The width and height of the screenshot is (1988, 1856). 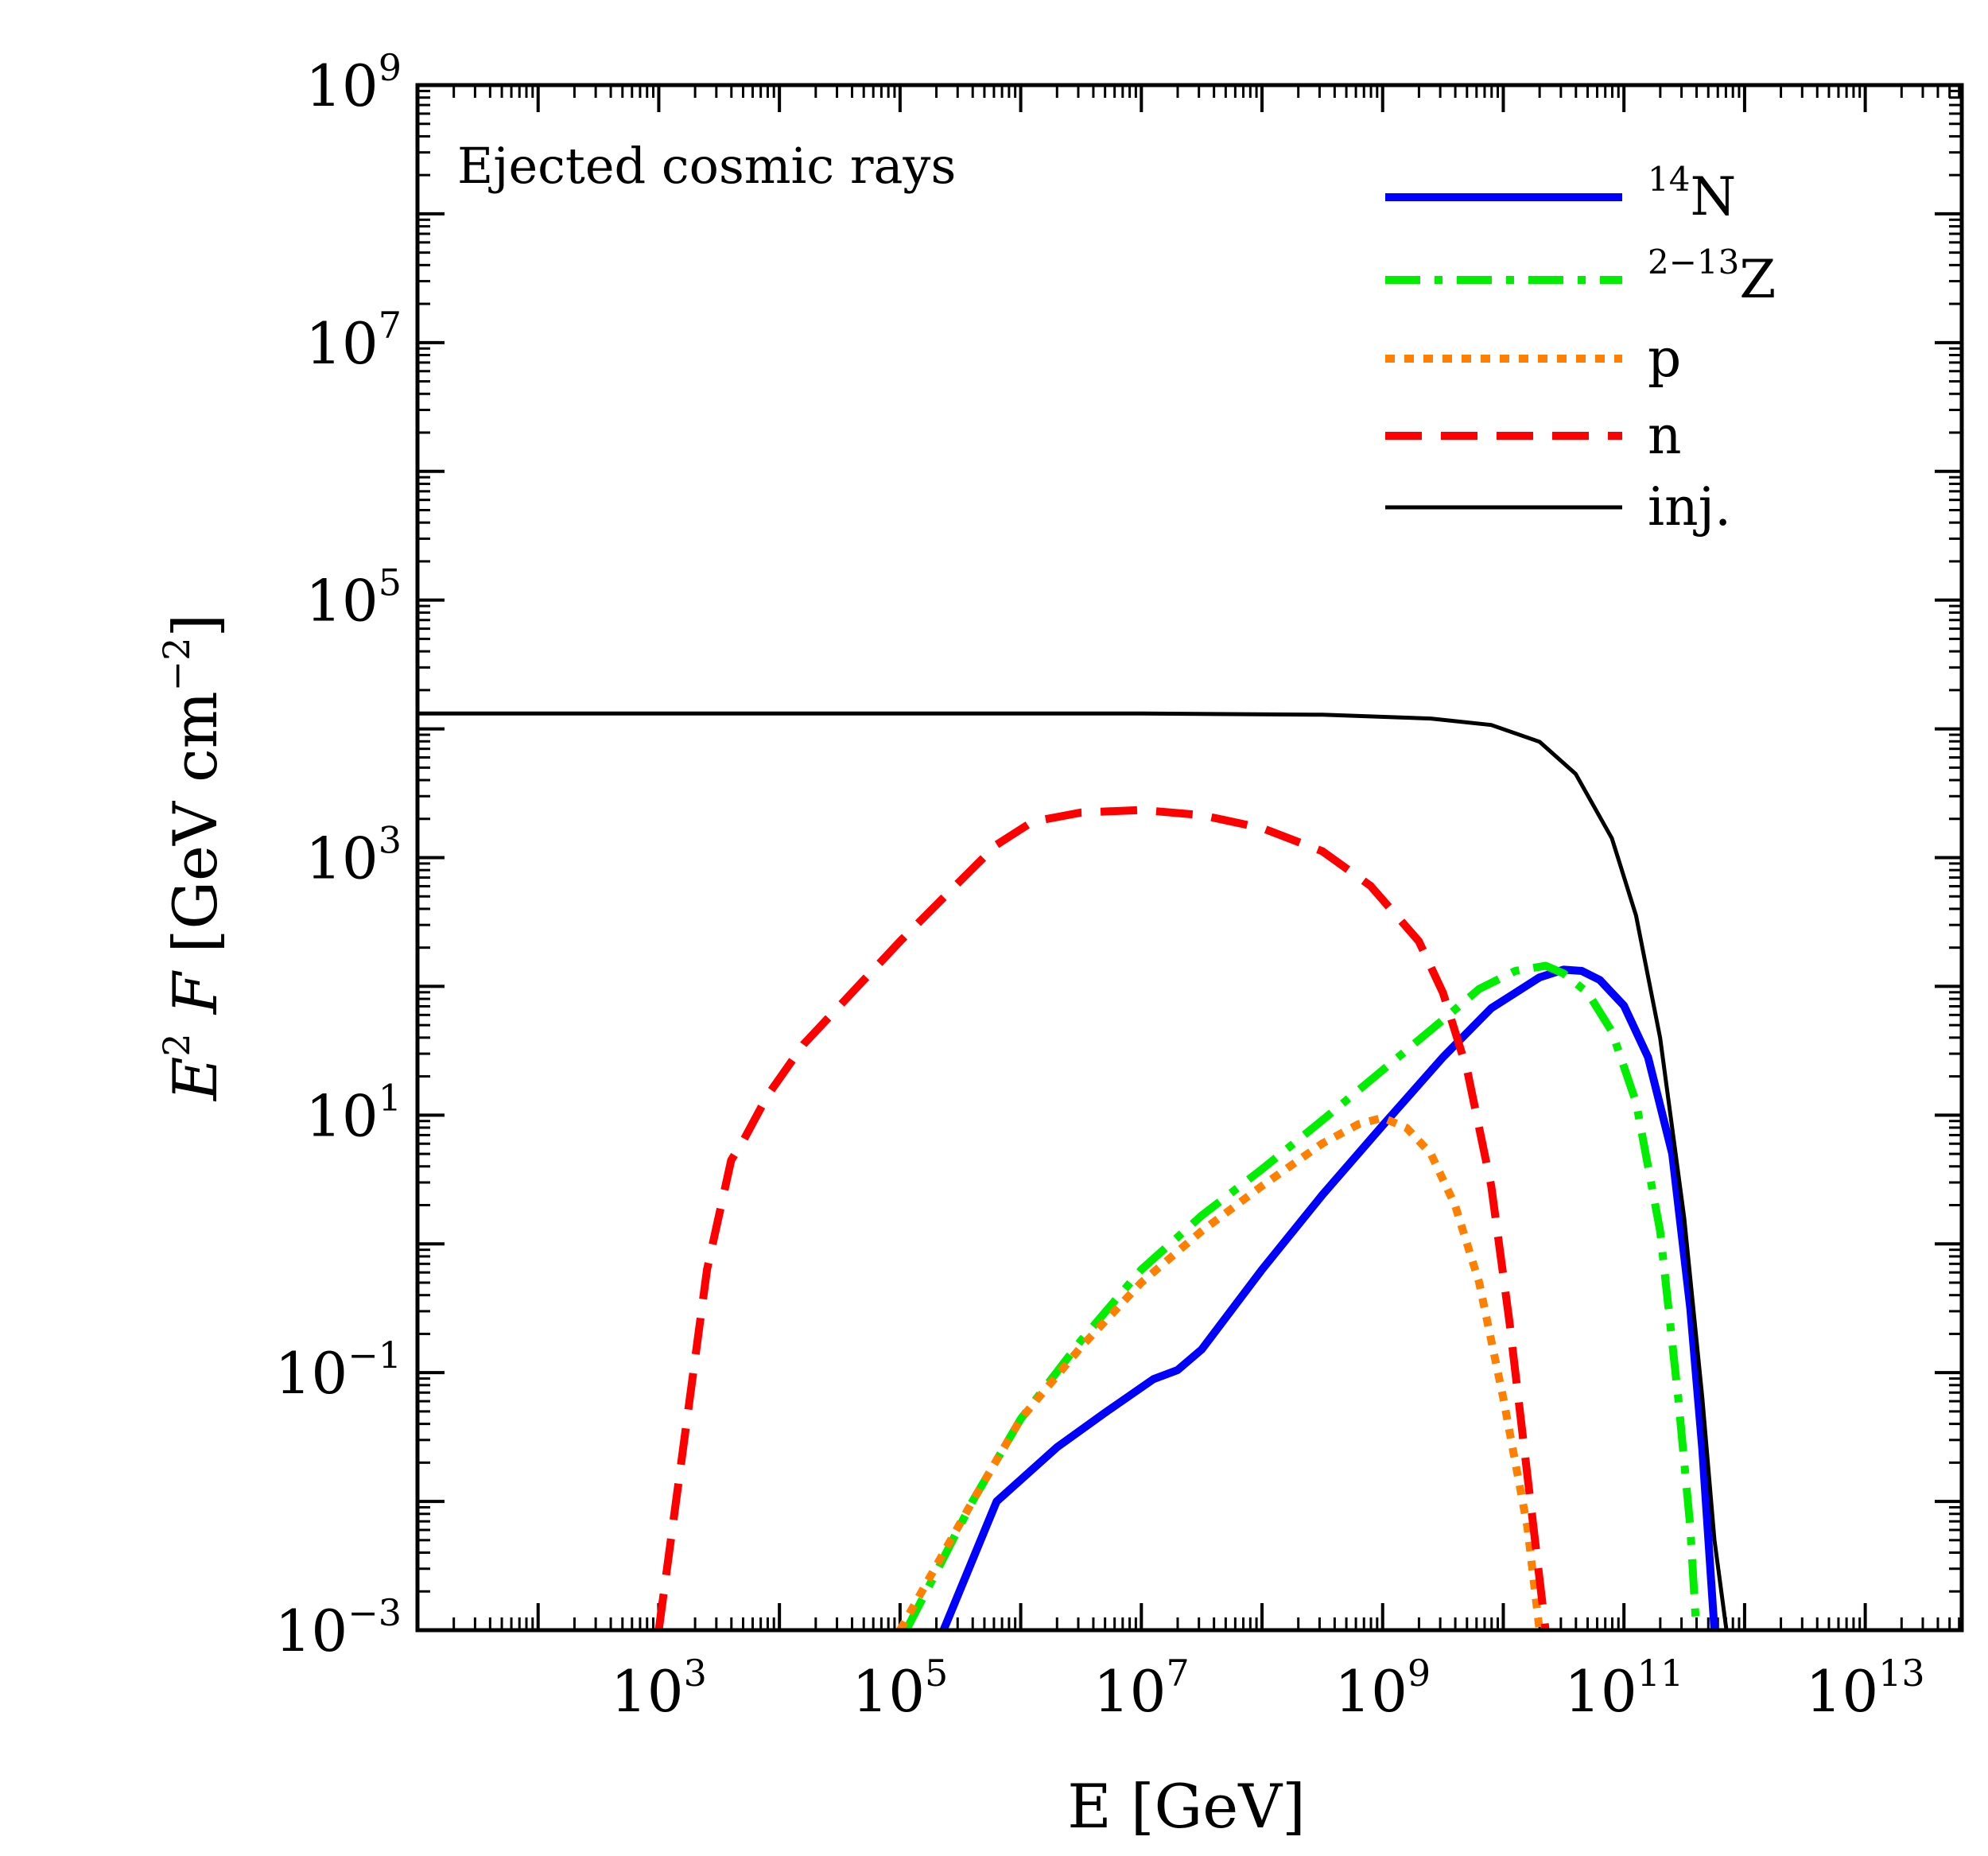 I want to click on y-tick-labels: 10⁻³ 10⁻¹ 10¹ 10³ 10⁵ 10⁷ 10⁹, so click(x=338, y=855).